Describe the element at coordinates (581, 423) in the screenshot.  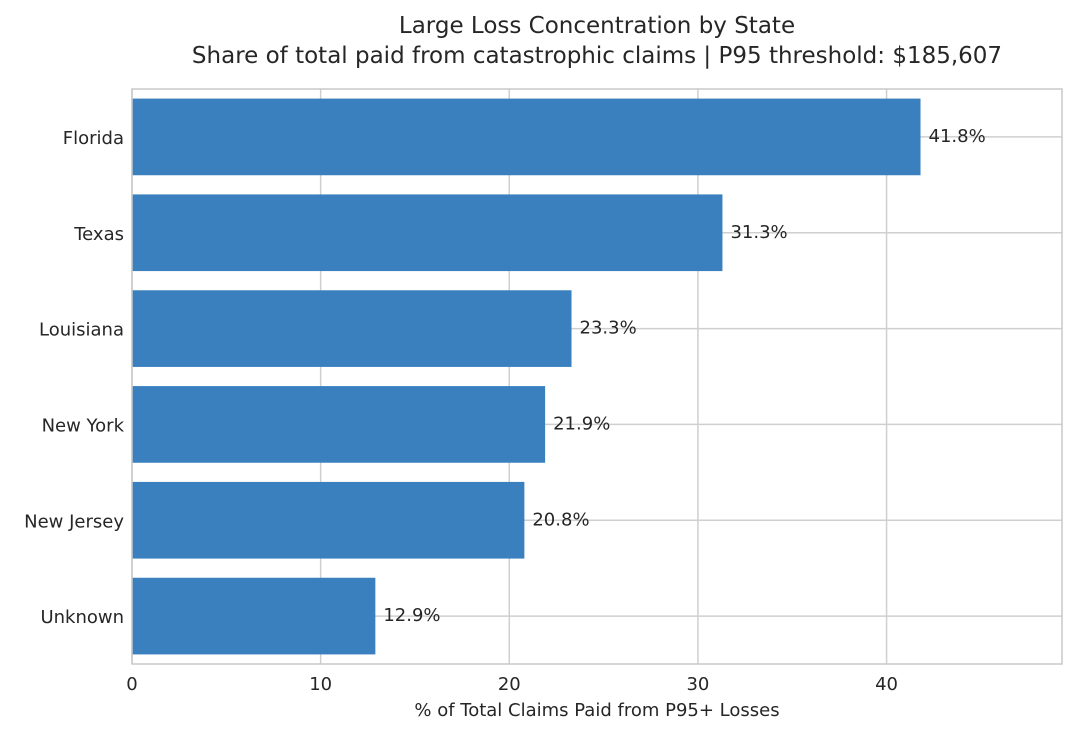
I see `bar-value-label: 21.9%` at that location.